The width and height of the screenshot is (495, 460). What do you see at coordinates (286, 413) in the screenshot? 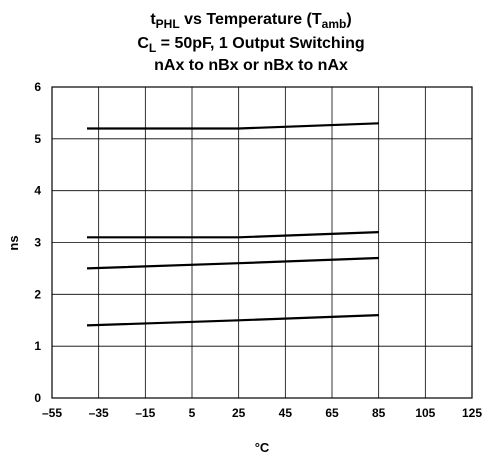
I see `x-tick-label: 45` at bounding box center [286, 413].